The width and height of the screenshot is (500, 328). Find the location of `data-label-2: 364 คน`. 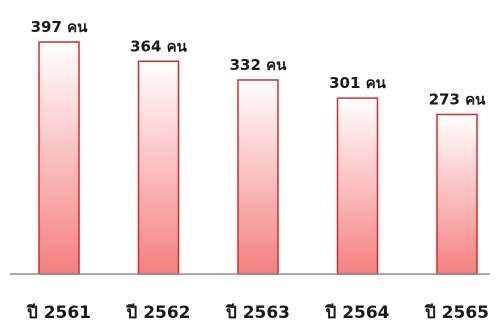

data-label-2: 364 คน is located at coordinates (159, 46).